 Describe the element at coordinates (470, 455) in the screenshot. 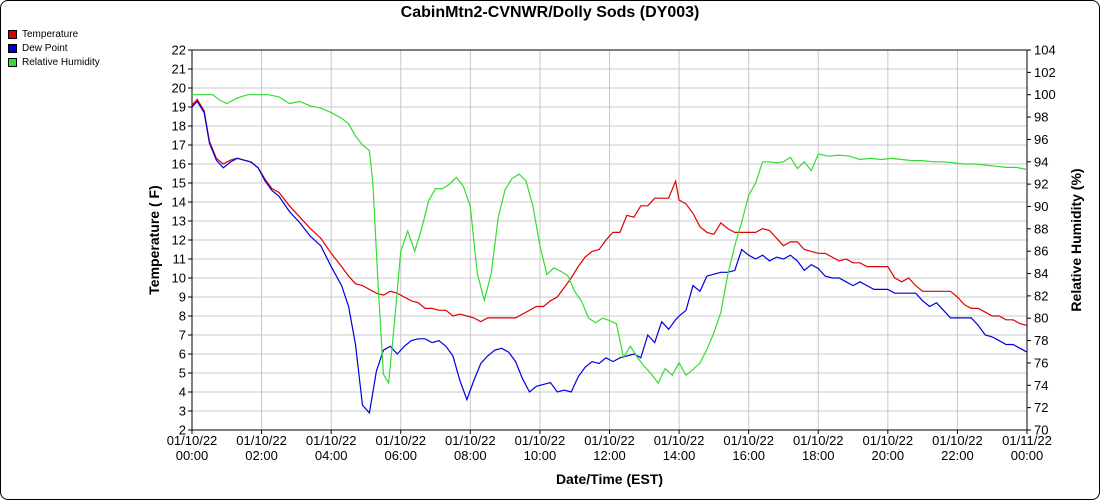

I see `x-tick-label-time: 08:00` at that location.